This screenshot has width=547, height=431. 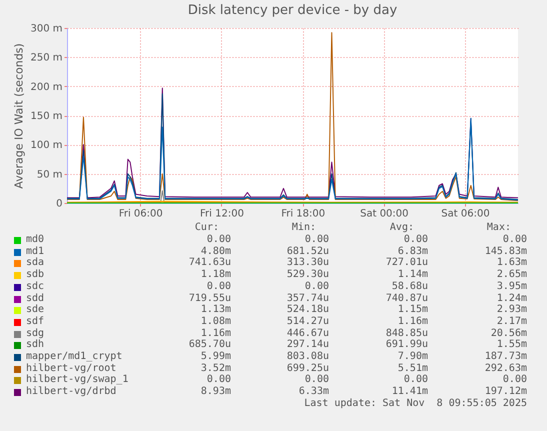 What do you see at coordinates (215, 392) in the screenshot?
I see `text: 8.93m` at bounding box center [215, 392].